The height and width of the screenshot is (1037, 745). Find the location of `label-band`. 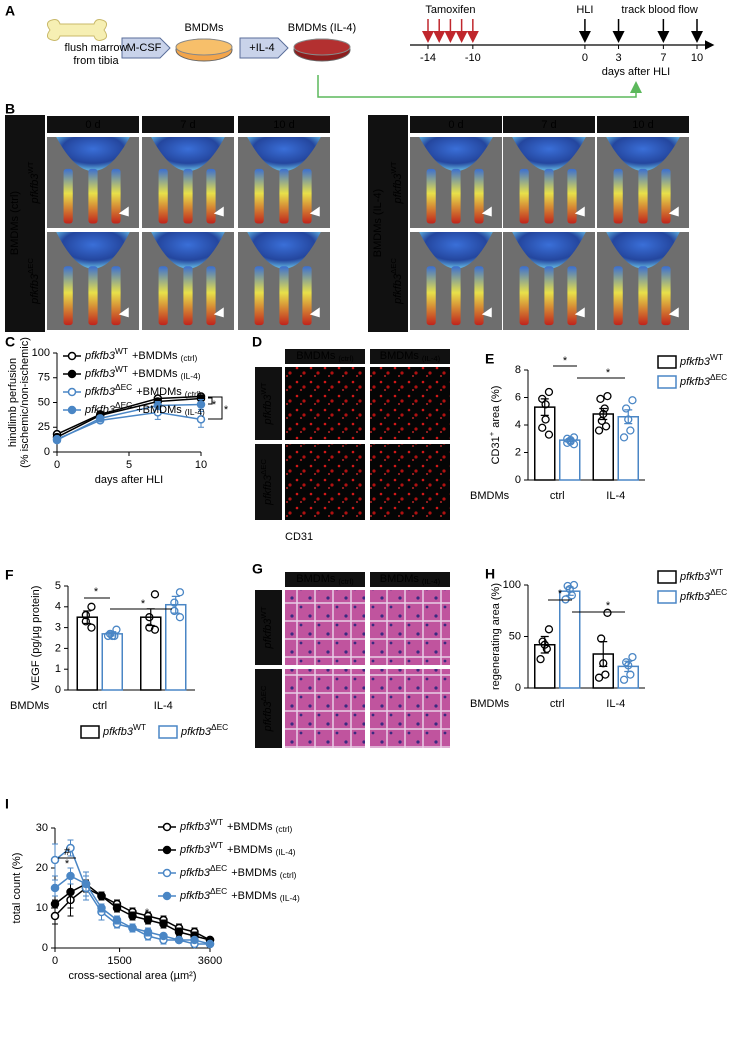

label-band is located at coordinates (268, 708).